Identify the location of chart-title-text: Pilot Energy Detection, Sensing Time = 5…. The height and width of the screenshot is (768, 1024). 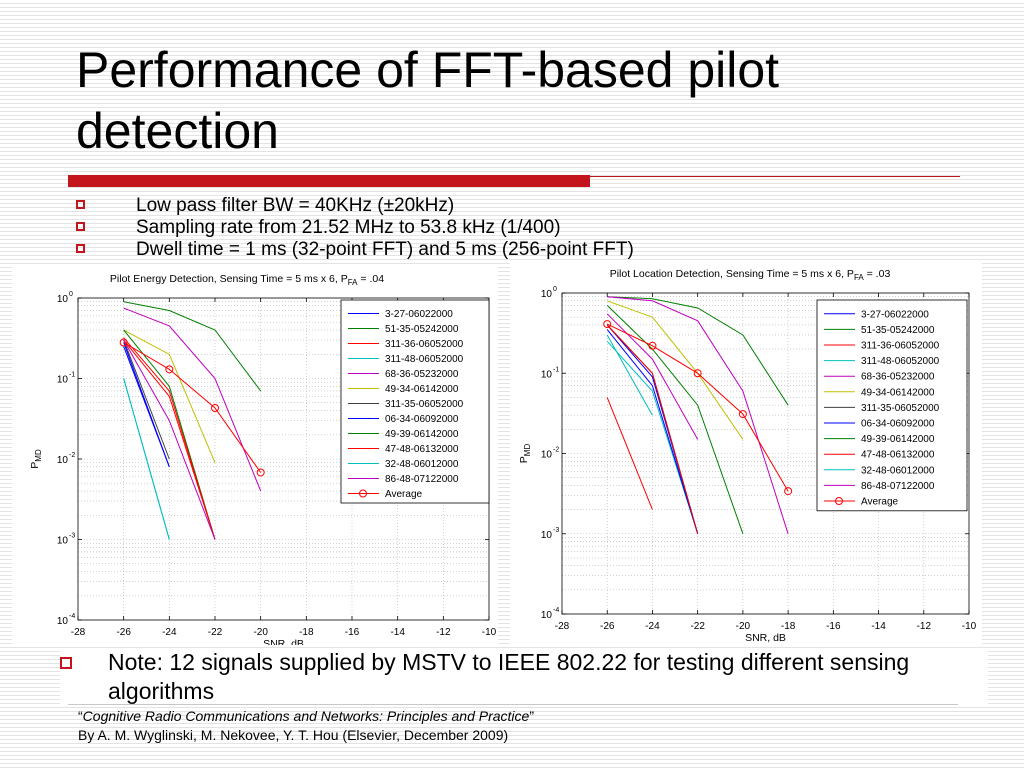
(229, 279).